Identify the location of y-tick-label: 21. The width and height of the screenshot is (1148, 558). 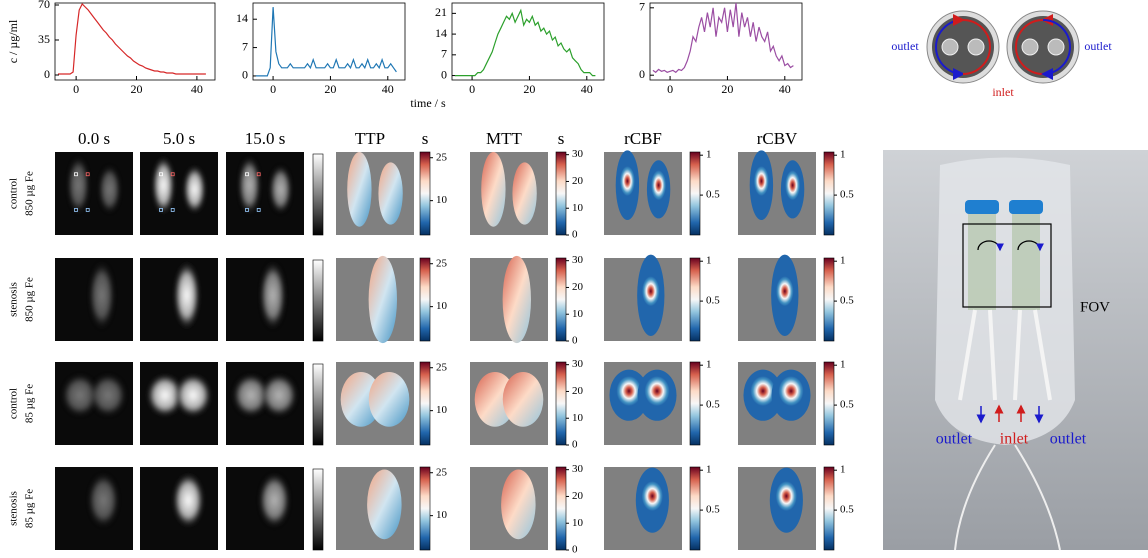
(441, 12).